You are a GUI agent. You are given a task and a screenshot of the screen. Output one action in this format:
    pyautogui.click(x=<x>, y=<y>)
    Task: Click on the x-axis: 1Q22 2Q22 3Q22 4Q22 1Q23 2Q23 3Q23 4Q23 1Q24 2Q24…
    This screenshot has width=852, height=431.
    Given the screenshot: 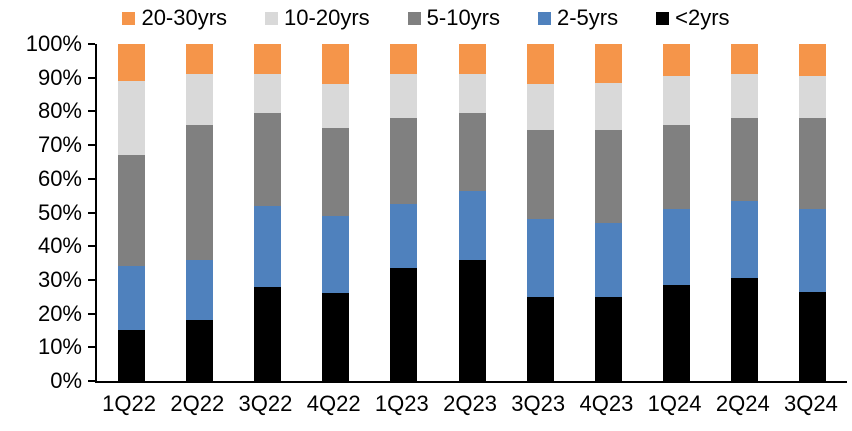 What is the action you would take?
    pyautogui.click(x=470, y=404)
    